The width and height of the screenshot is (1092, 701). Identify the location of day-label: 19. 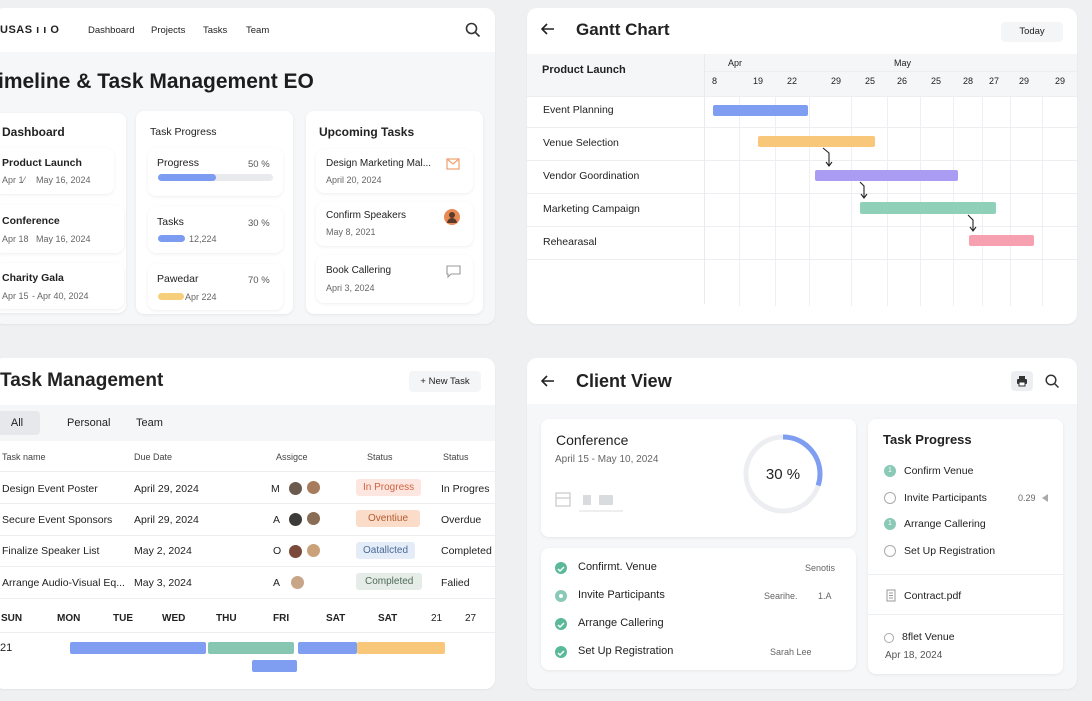
(758, 81).